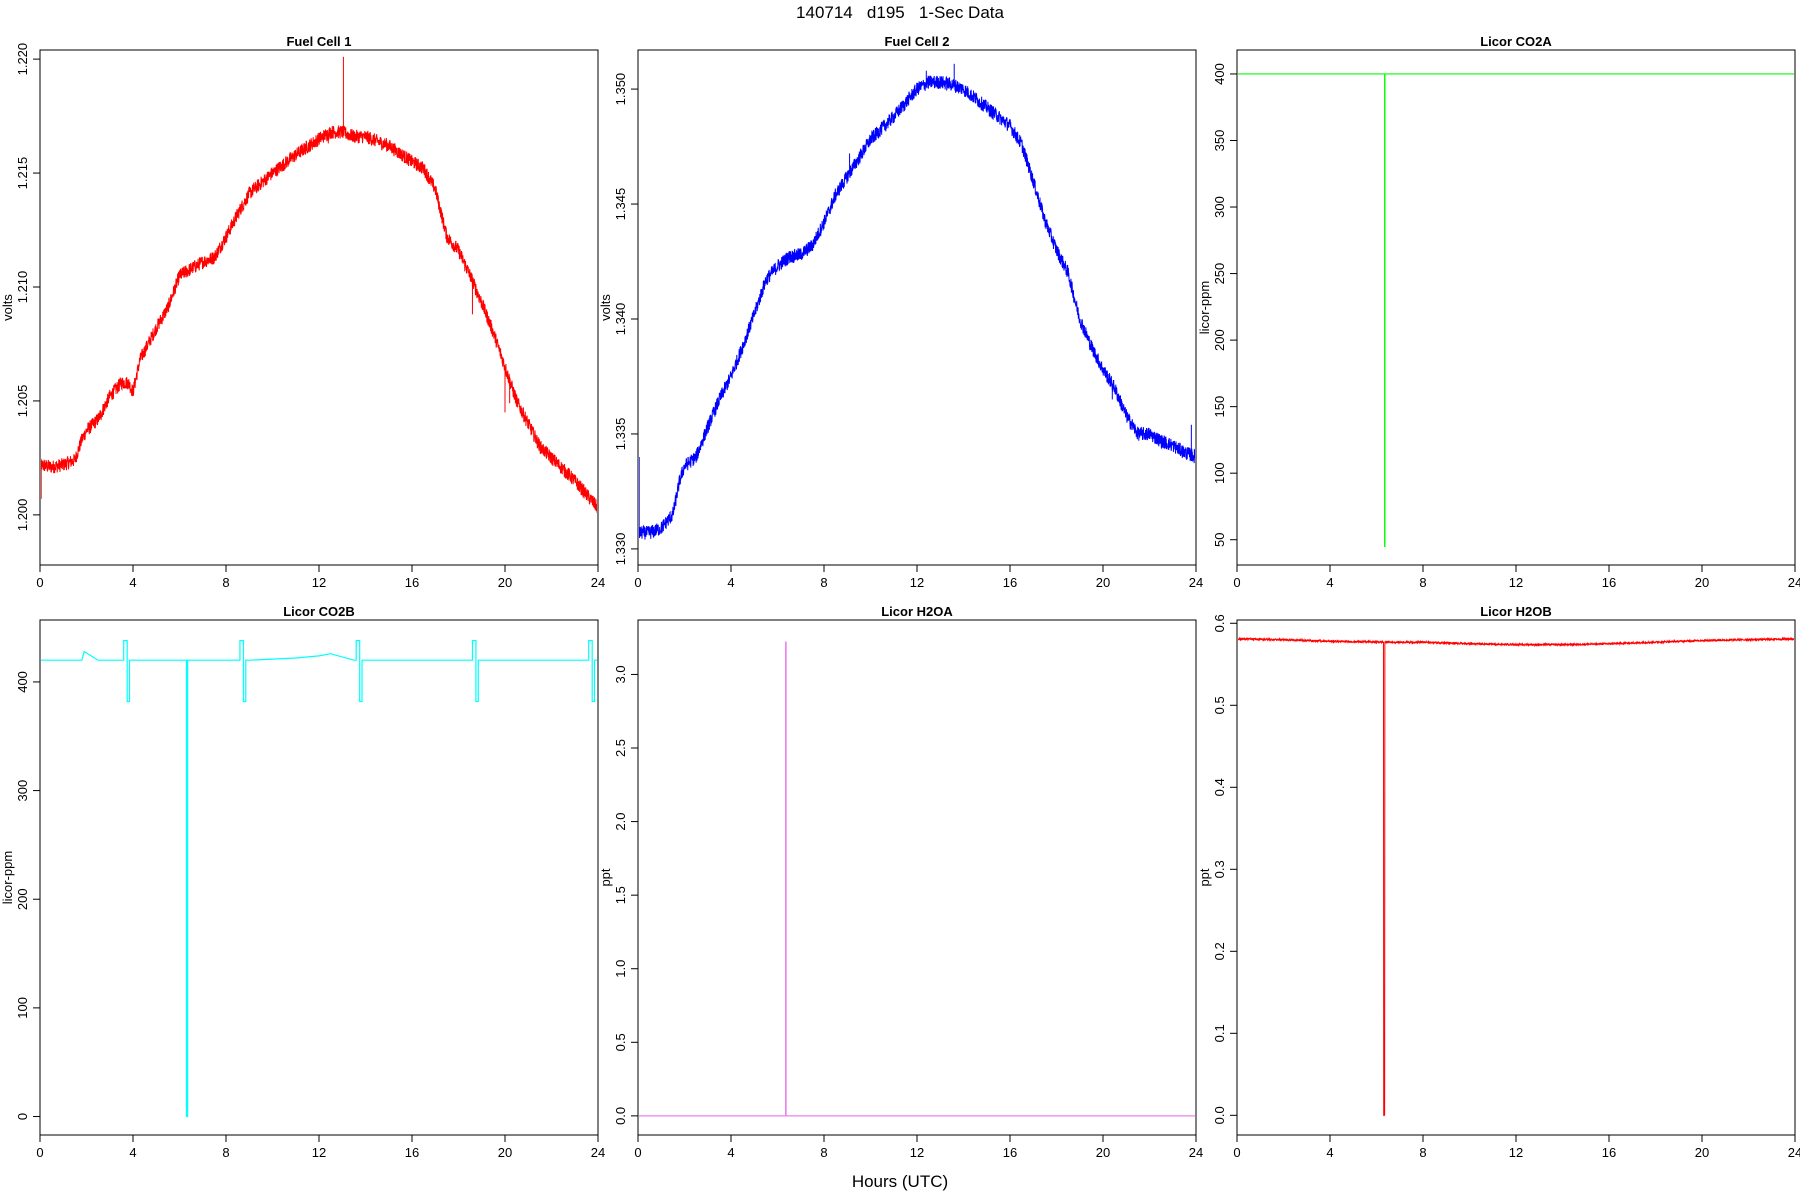 This screenshot has width=1800, height=1200. I want to click on y-tick-label: 0.4, so click(1219, 787).